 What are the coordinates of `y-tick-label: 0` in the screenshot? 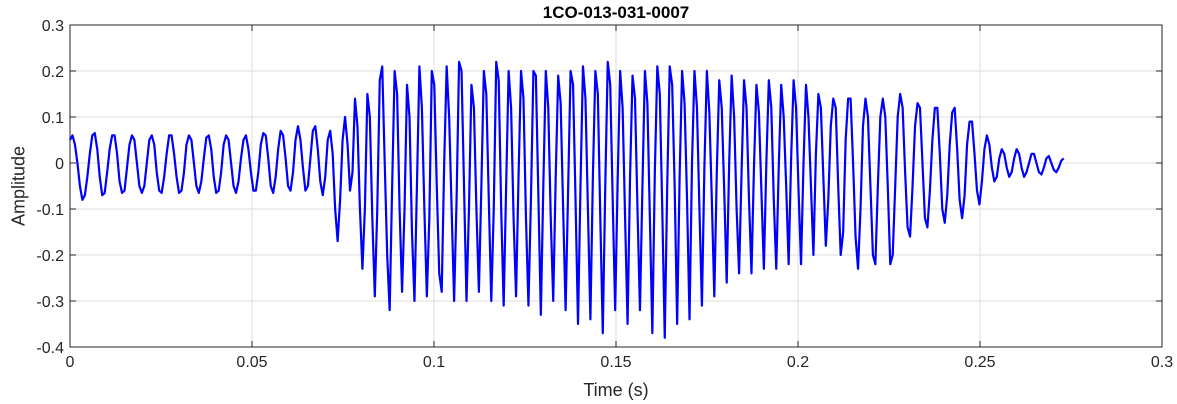 It's located at (59, 164).